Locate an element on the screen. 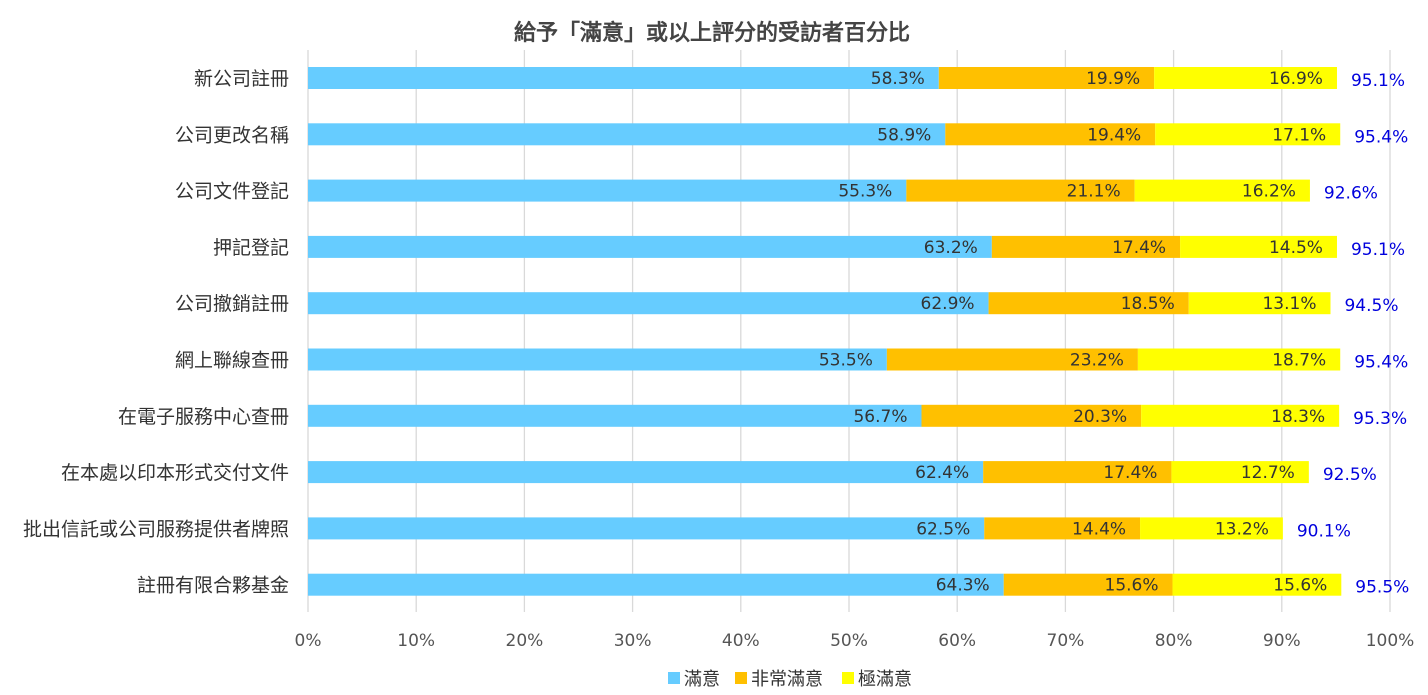 The height and width of the screenshot is (695, 1428). x-tick-label: 20% is located at coordinates (525, 641).